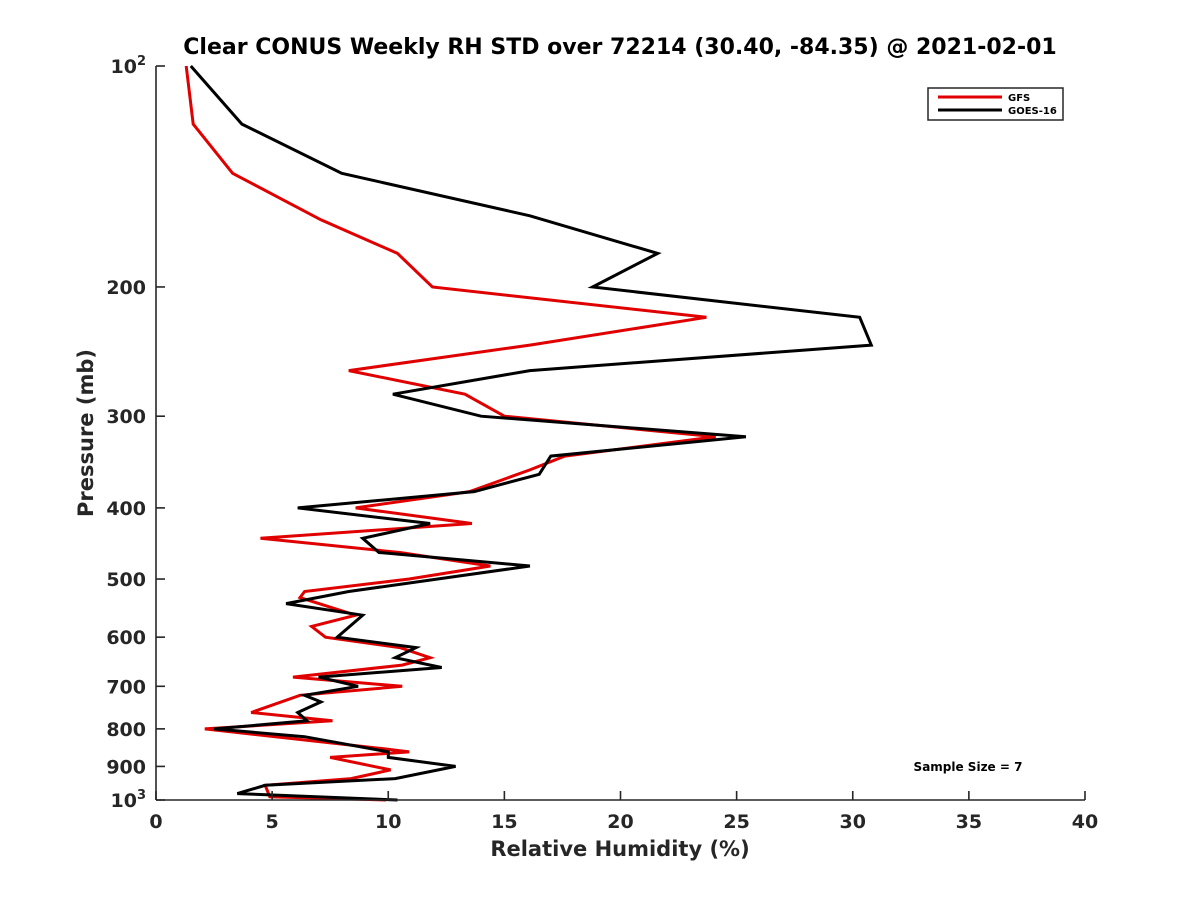  Describe the element at coordinates (86, 433) in the screenshot. I see `y-axis-label: Pressure (mb)` at that location.